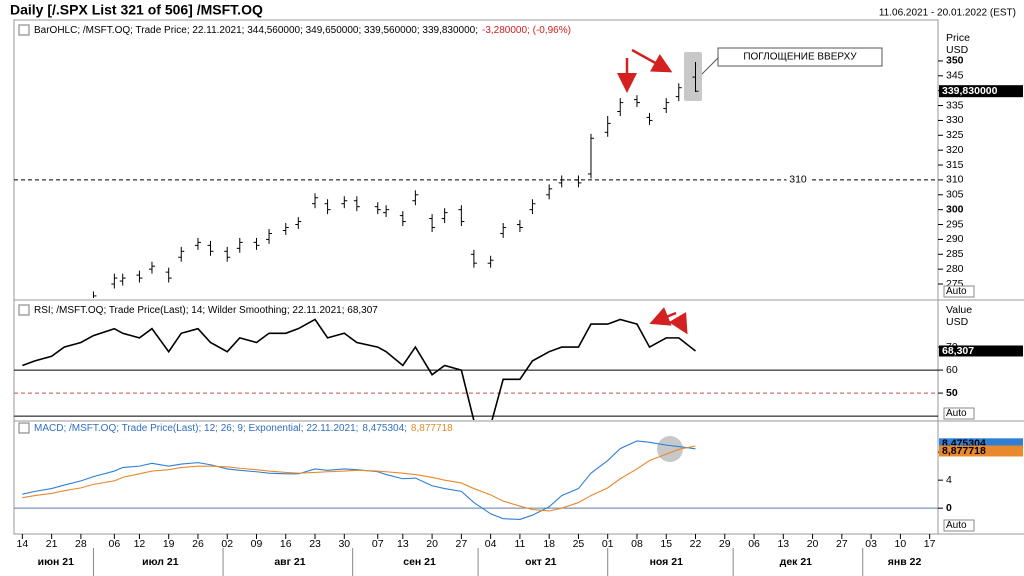 This screenshot has width=1024, height=576. Describe the element at coordinates (666, 544) in the screenshot. I see `x-tick-label: 15` at that location.